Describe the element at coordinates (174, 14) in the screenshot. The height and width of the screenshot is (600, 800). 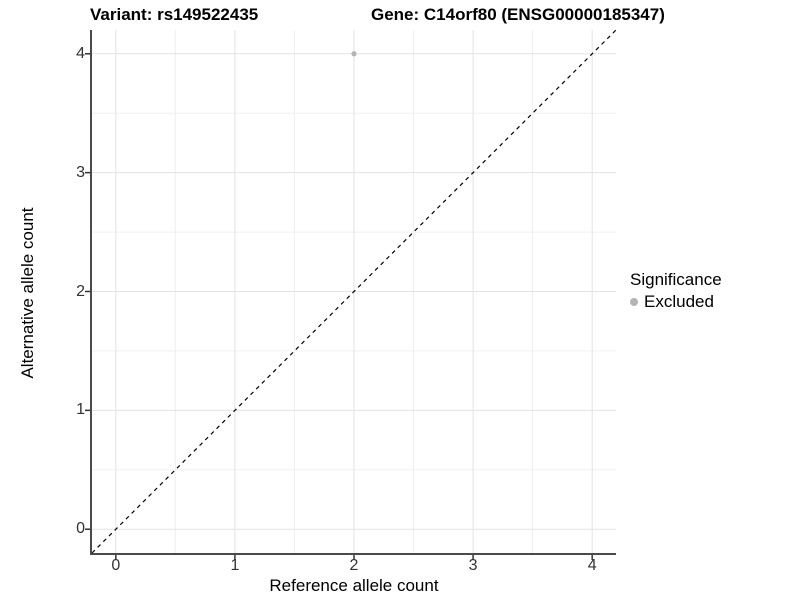
I see `variant-title: Variant: rs149522435` at that location.